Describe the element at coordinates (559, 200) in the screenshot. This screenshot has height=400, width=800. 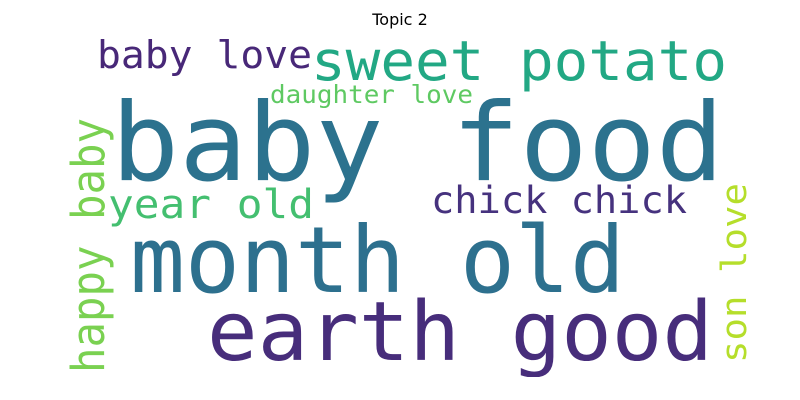
I see `word-chick-chick: chick chick` at that location.